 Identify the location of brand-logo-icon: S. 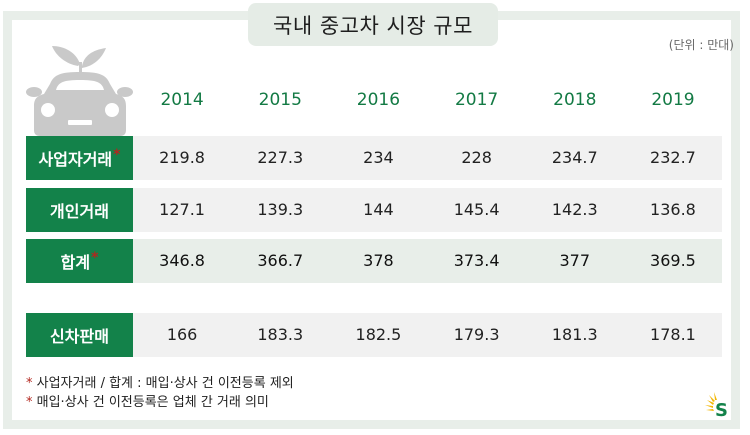
(716, 405).